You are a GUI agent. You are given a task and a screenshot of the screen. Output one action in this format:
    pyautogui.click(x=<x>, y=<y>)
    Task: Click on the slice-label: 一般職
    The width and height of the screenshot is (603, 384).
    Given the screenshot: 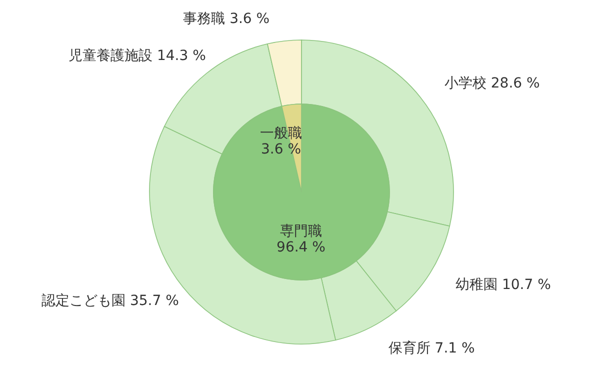 What is the action you would take?
    pyautogui.click(x=281, y=134)
    